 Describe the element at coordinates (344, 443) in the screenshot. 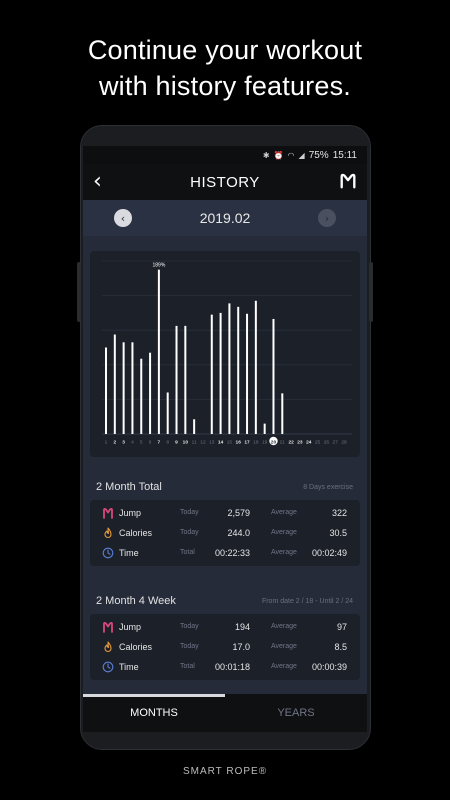

I see `x-tick-label: 28` at that location.